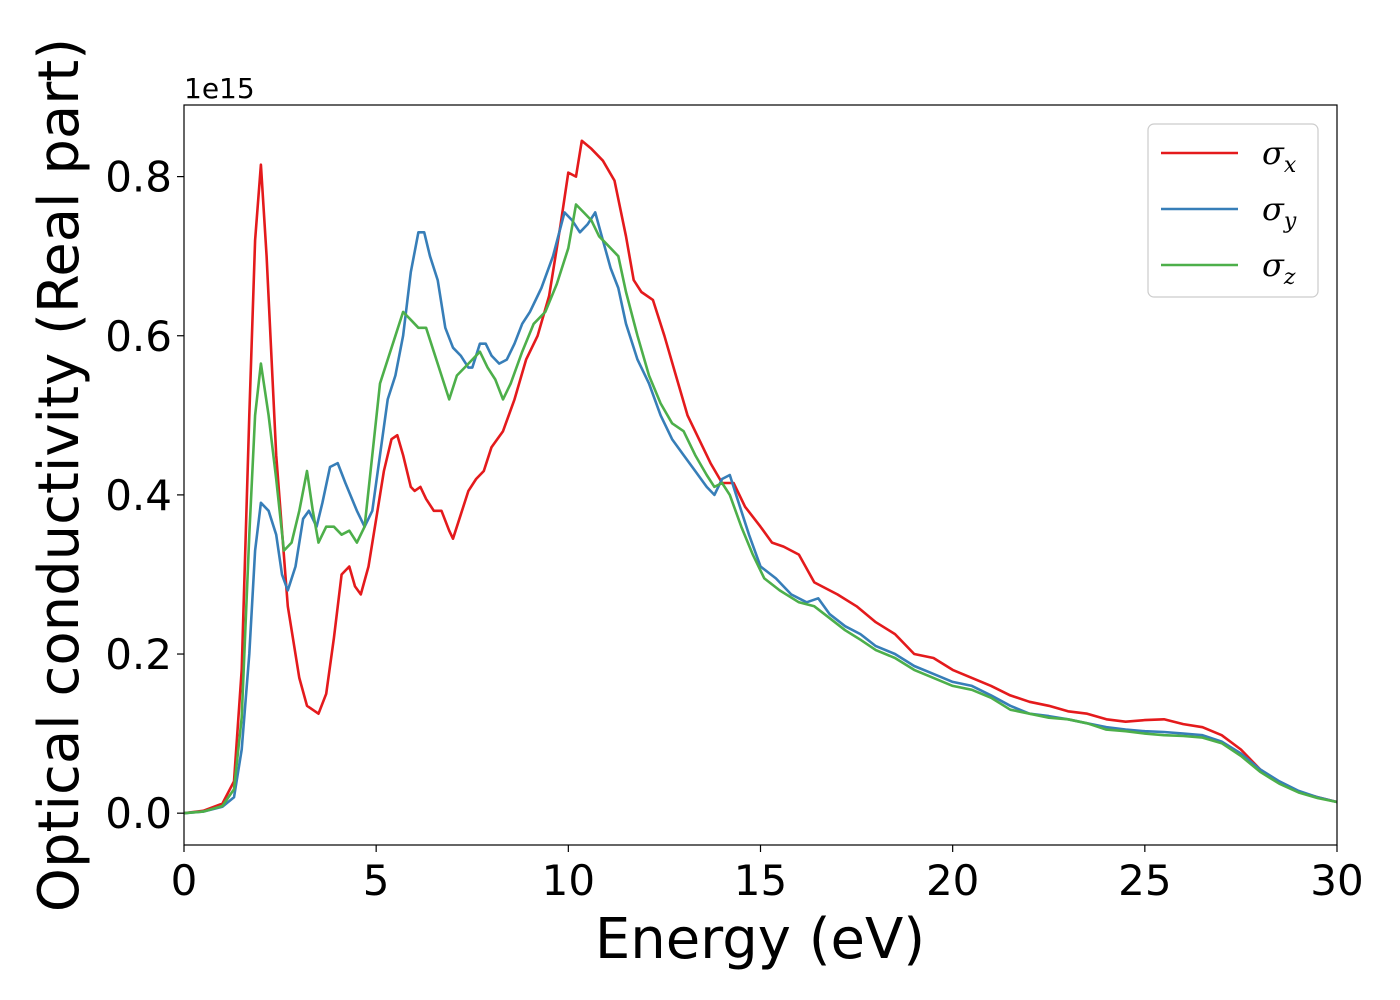 The width and height of the screenshot is (1400, 1000). I want to click on x-tick-label: 20, so click(952, 880).